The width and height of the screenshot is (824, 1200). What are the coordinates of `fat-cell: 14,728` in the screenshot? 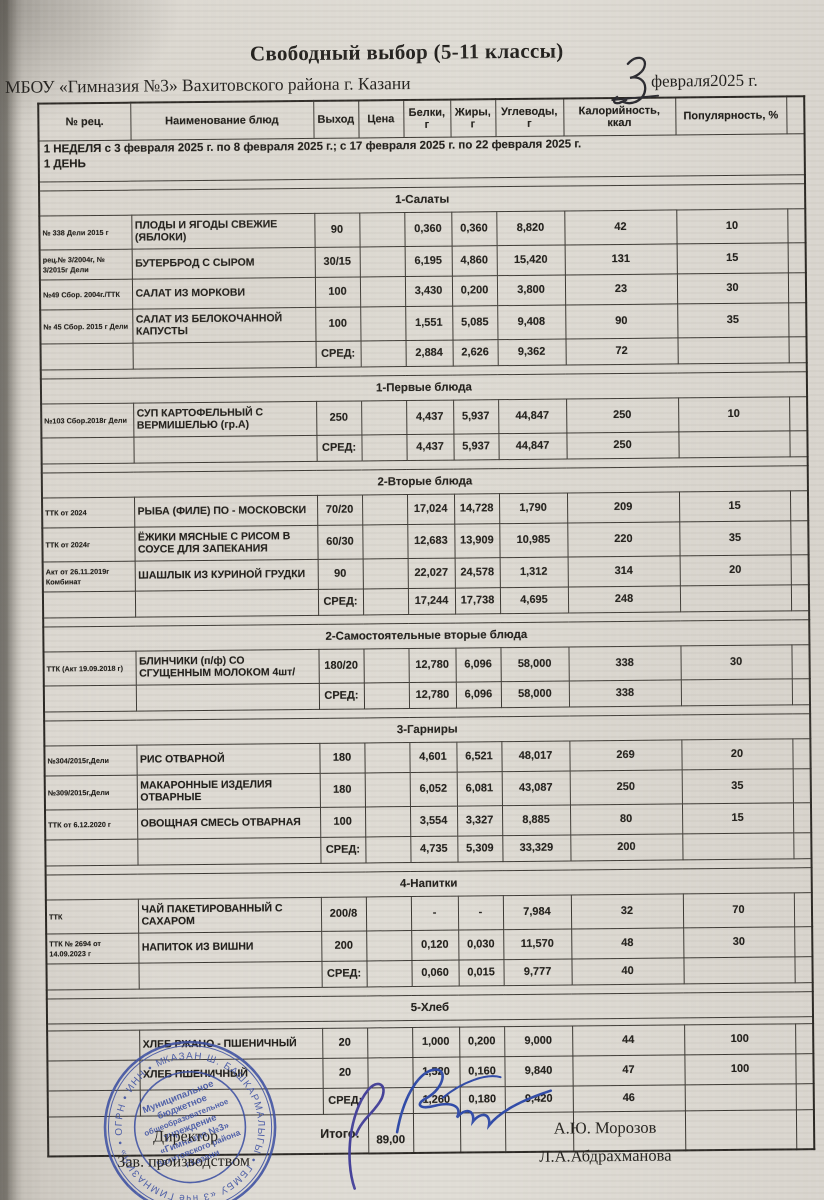 It's located at (476, 509).